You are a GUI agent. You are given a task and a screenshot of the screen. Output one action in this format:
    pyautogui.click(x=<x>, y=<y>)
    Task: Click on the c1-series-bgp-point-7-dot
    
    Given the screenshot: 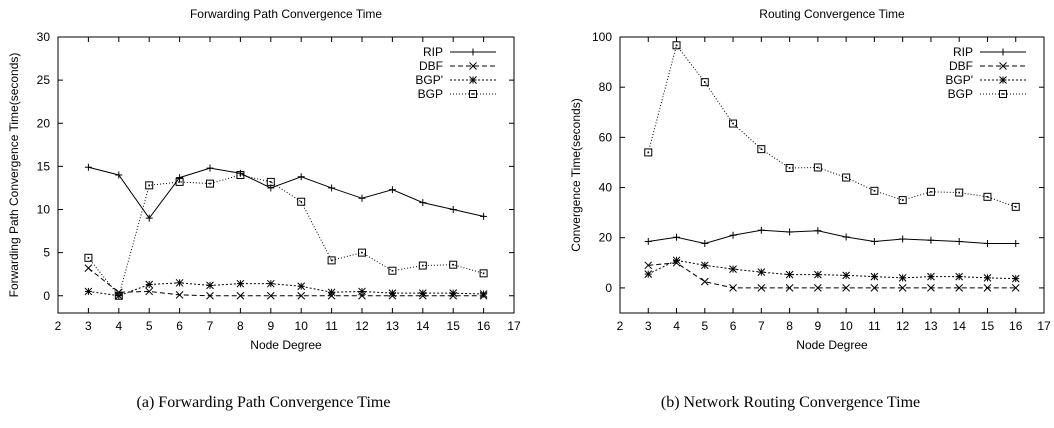 What is the action you would take?
    pyautogui.click(x=761, y=149)
    